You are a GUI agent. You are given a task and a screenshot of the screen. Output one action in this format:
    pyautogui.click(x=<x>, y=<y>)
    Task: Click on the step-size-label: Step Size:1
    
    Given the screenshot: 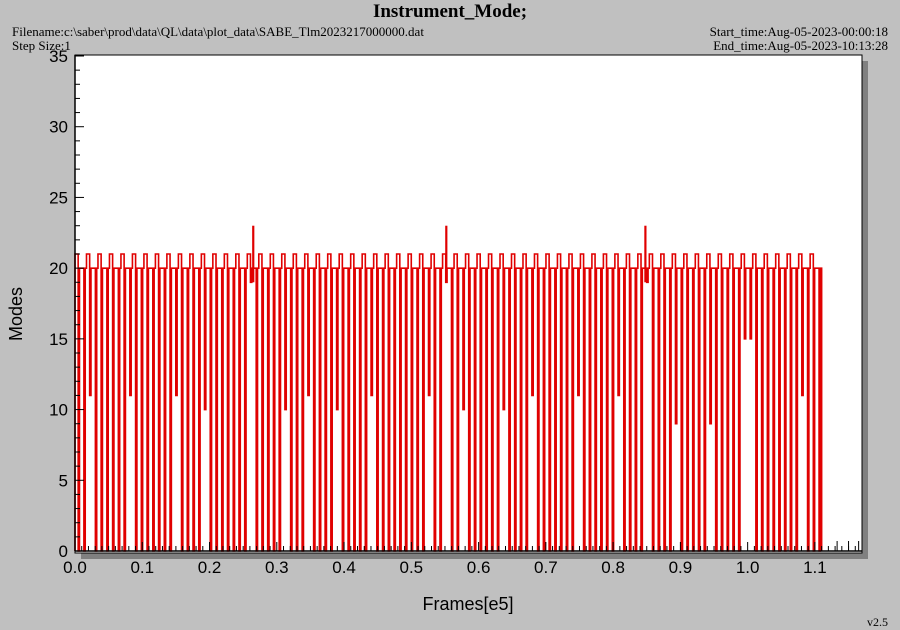 What is the action you would take?
    pyautogui.click(x=41, y=45)
    